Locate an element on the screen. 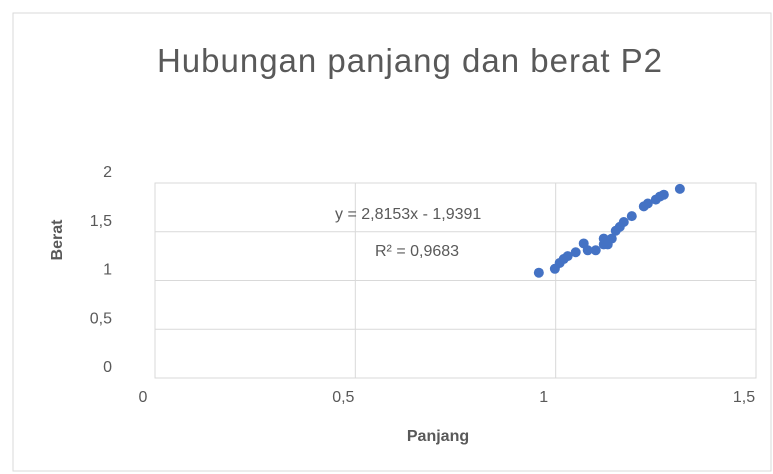 The width and height of the screenshot is (773, 474). x-tick-label: 0 is located at coordinates (143, 397).